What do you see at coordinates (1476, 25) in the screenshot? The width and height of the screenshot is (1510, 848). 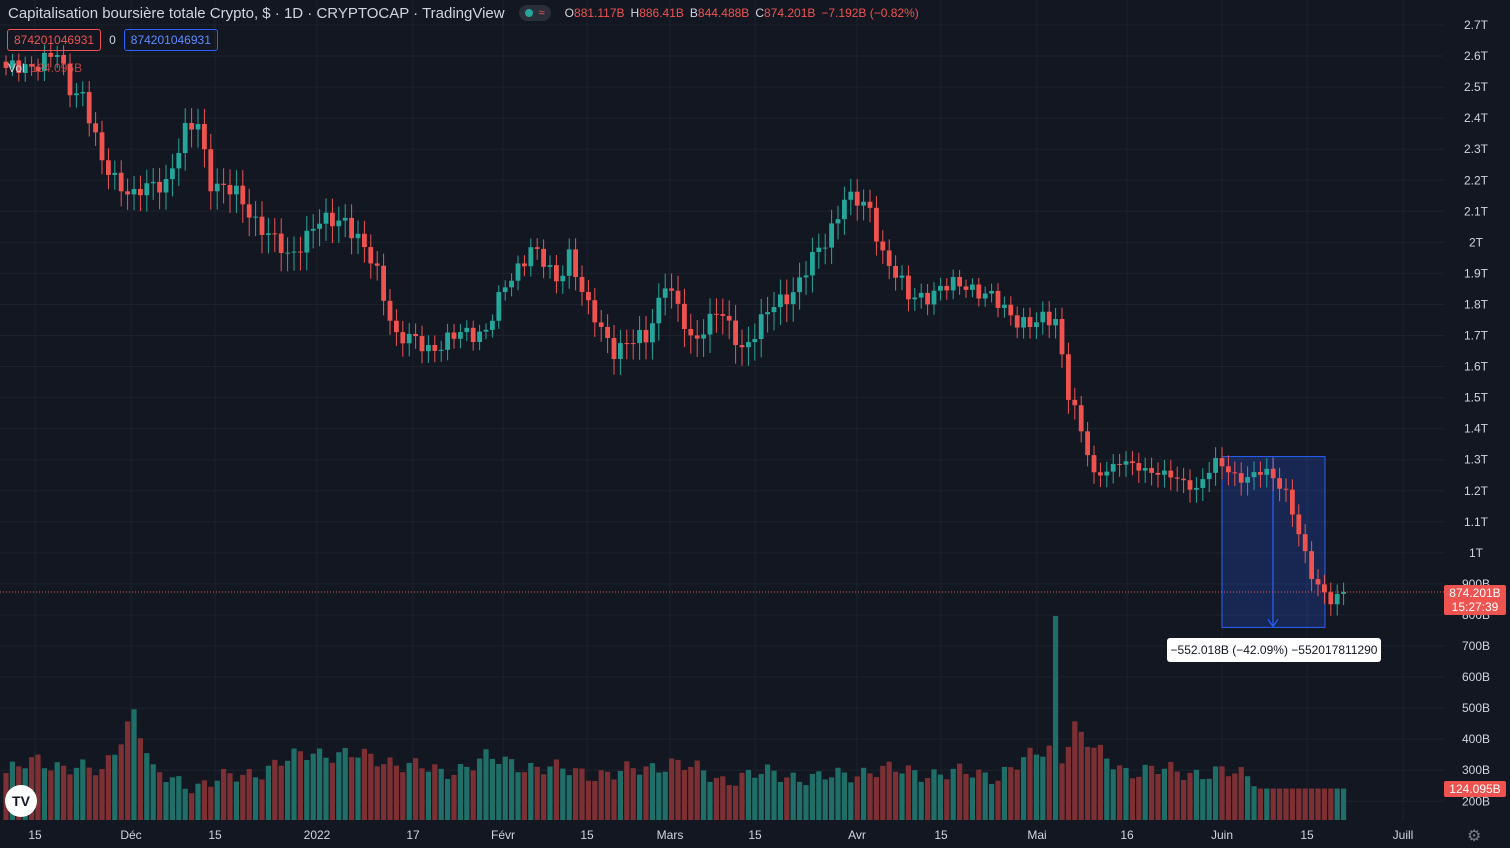 I see `y-tick-label: 2.7T` at bounding box center [1476, 25].